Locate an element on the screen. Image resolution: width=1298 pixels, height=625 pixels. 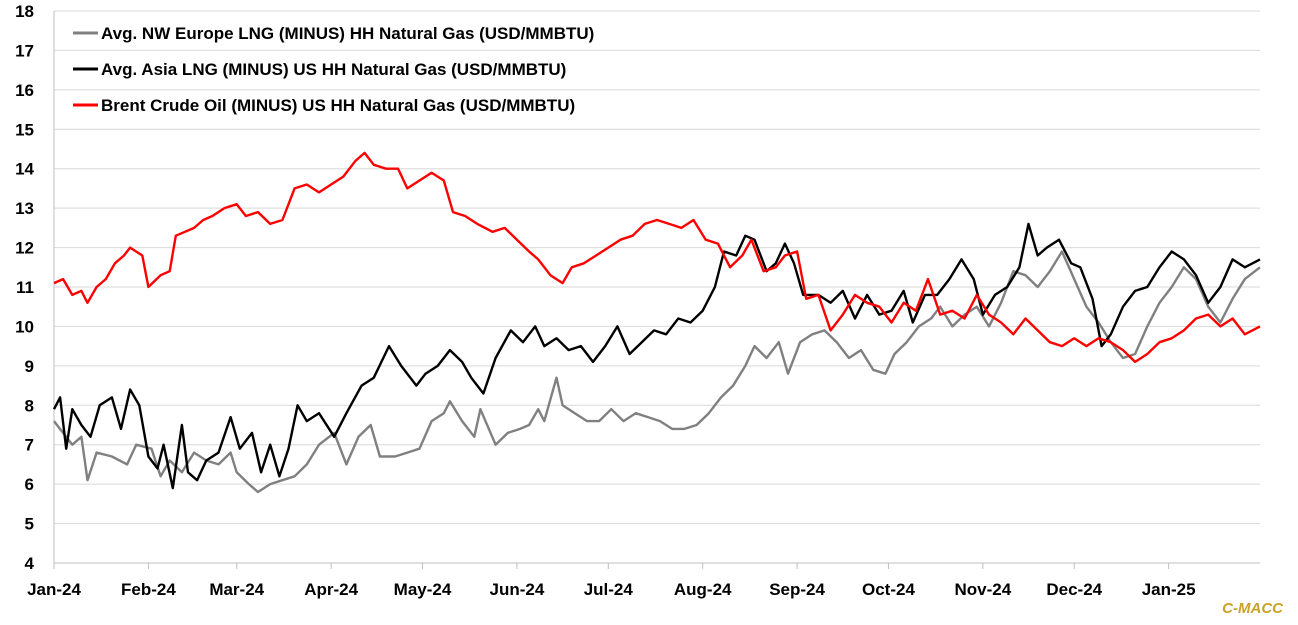
y-tick-label: 15 is located at coordinates (24, 129).